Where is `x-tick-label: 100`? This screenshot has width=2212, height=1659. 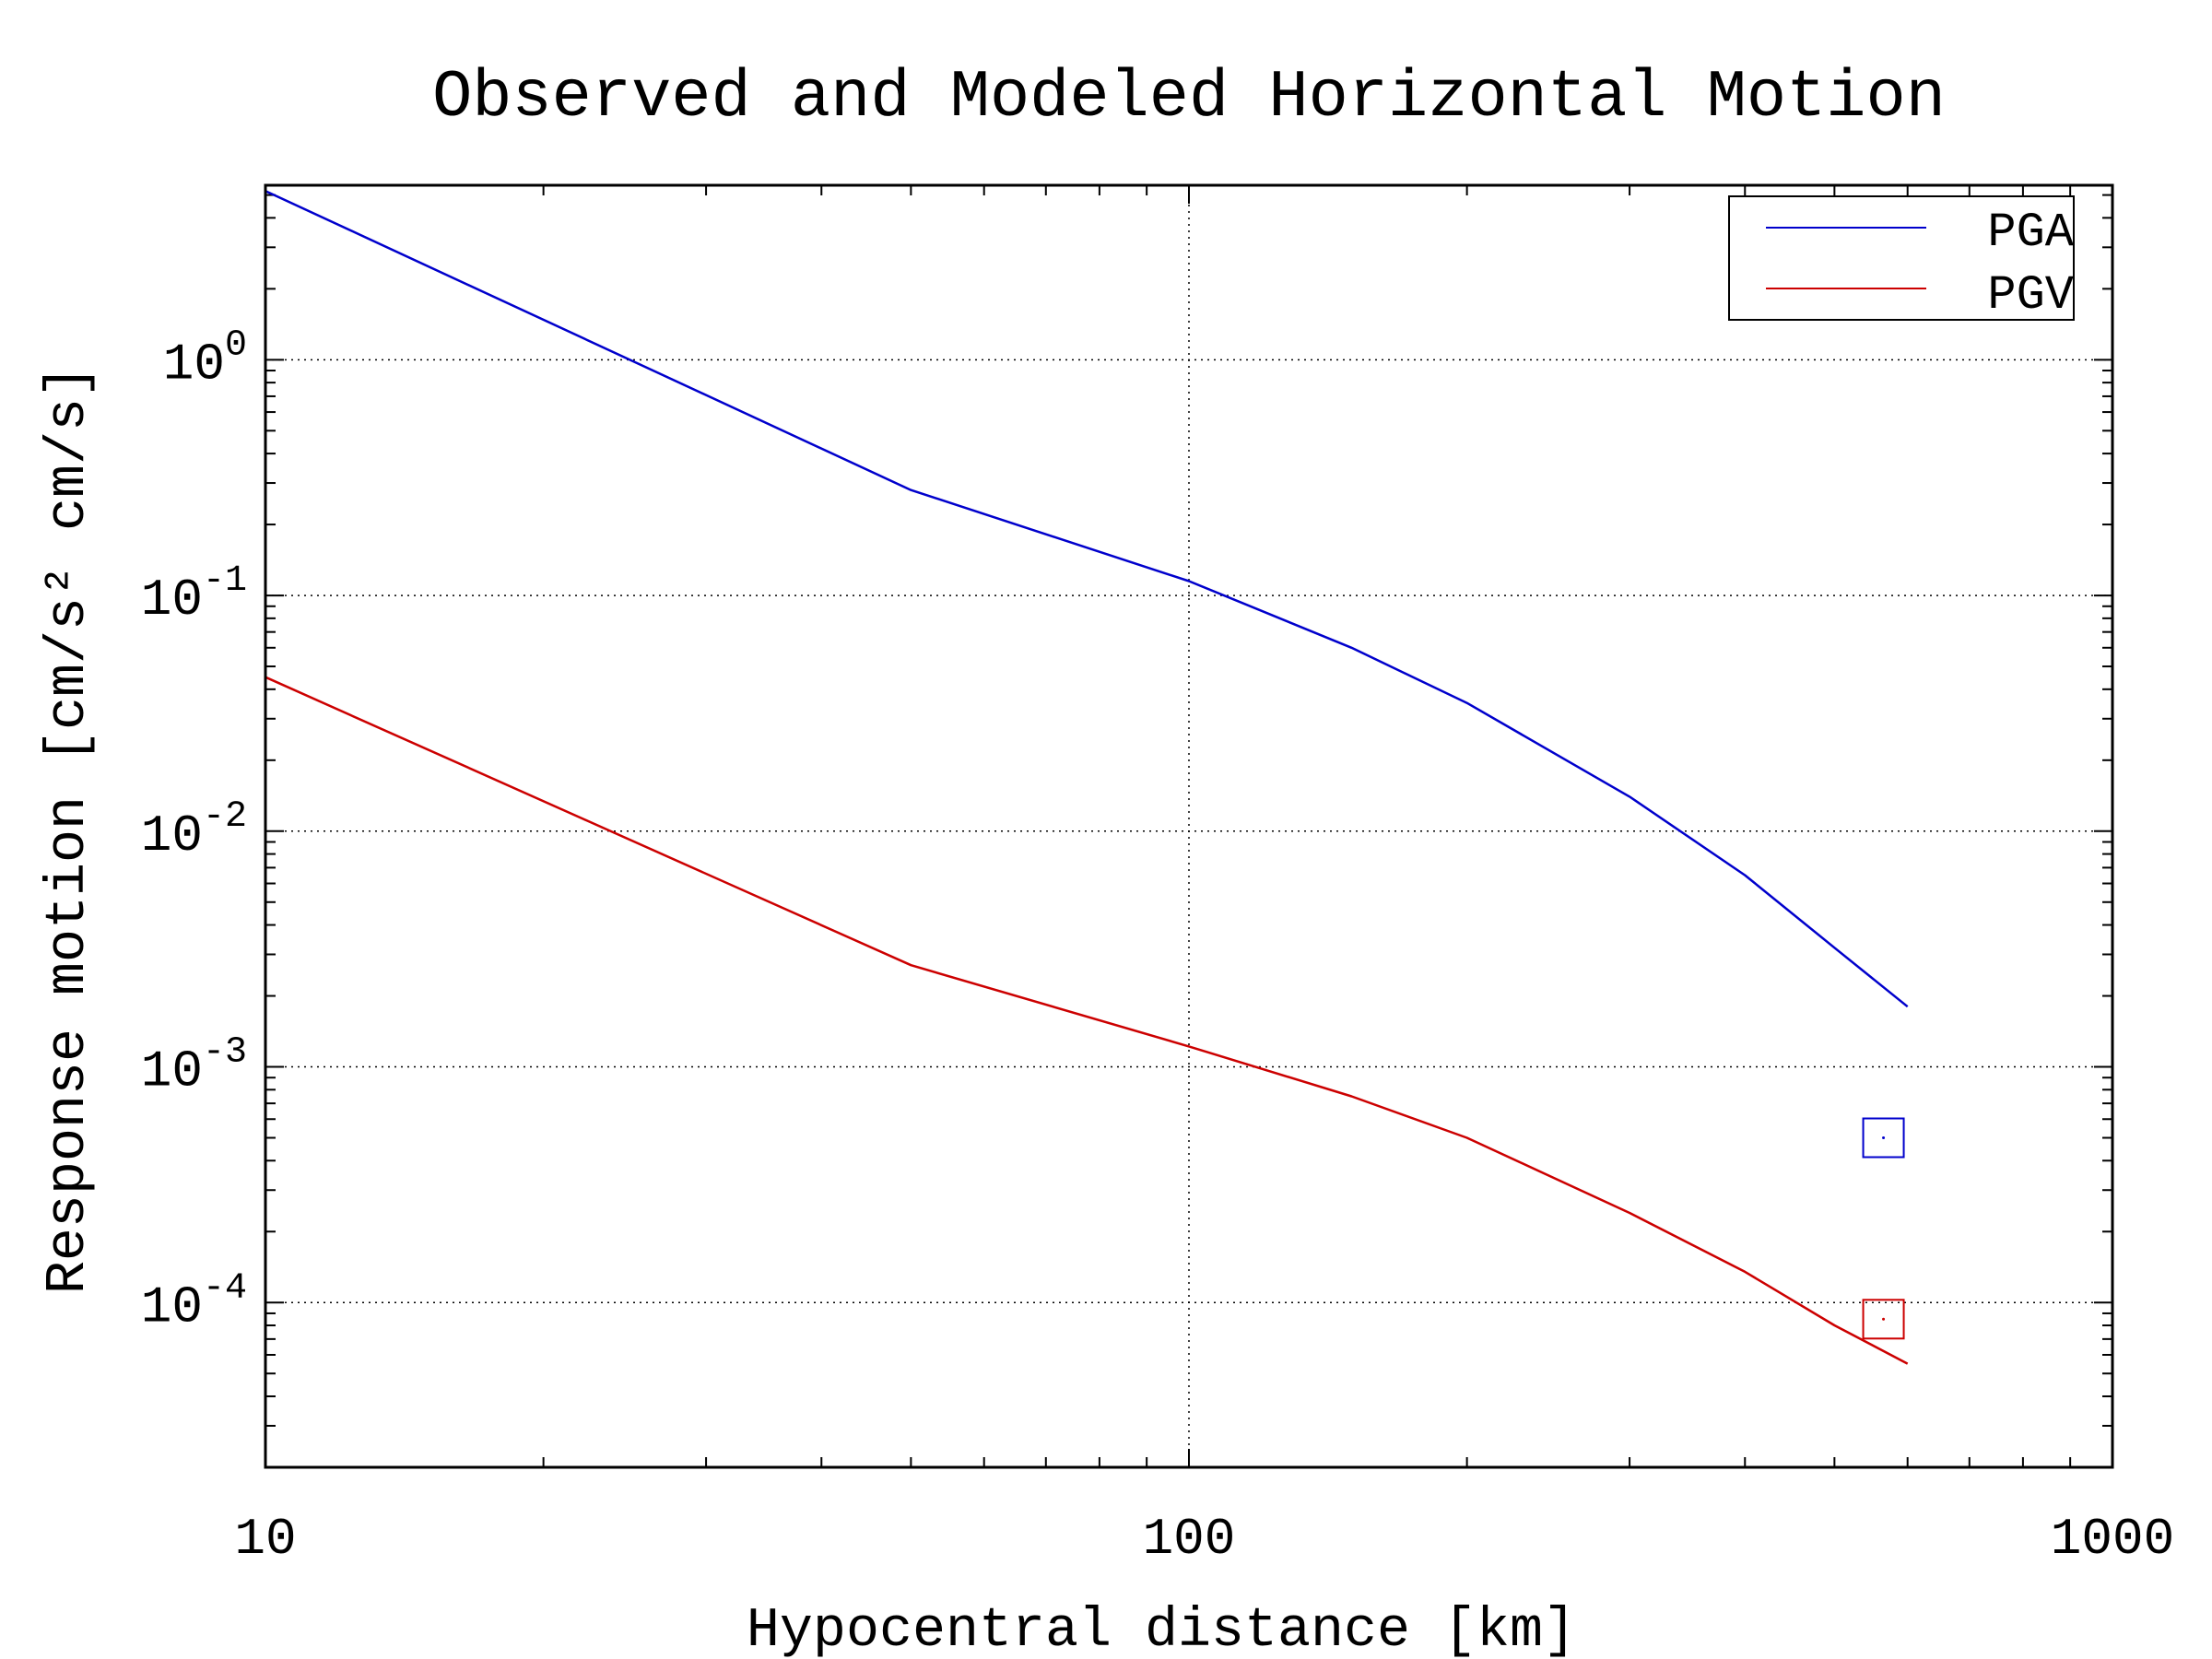
x-tick-label: 100 is located at coordinates (1189, 1539).